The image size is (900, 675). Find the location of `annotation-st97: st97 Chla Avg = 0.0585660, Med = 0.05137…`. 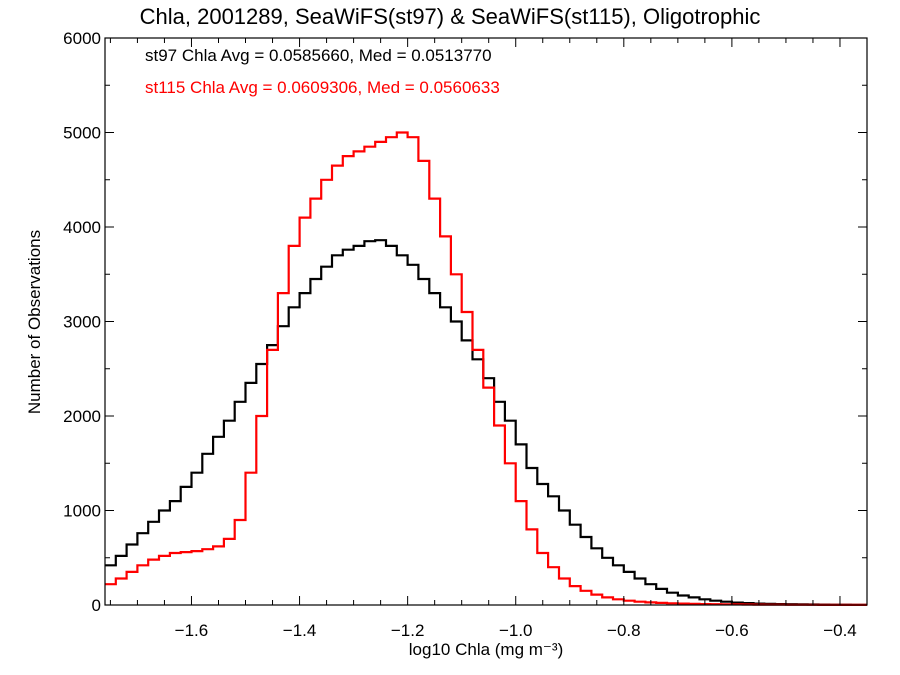

annotation-st97: st97 Chla Avg = 0.0585660, Med = 0.05137… is located at coordinates (318, 55).